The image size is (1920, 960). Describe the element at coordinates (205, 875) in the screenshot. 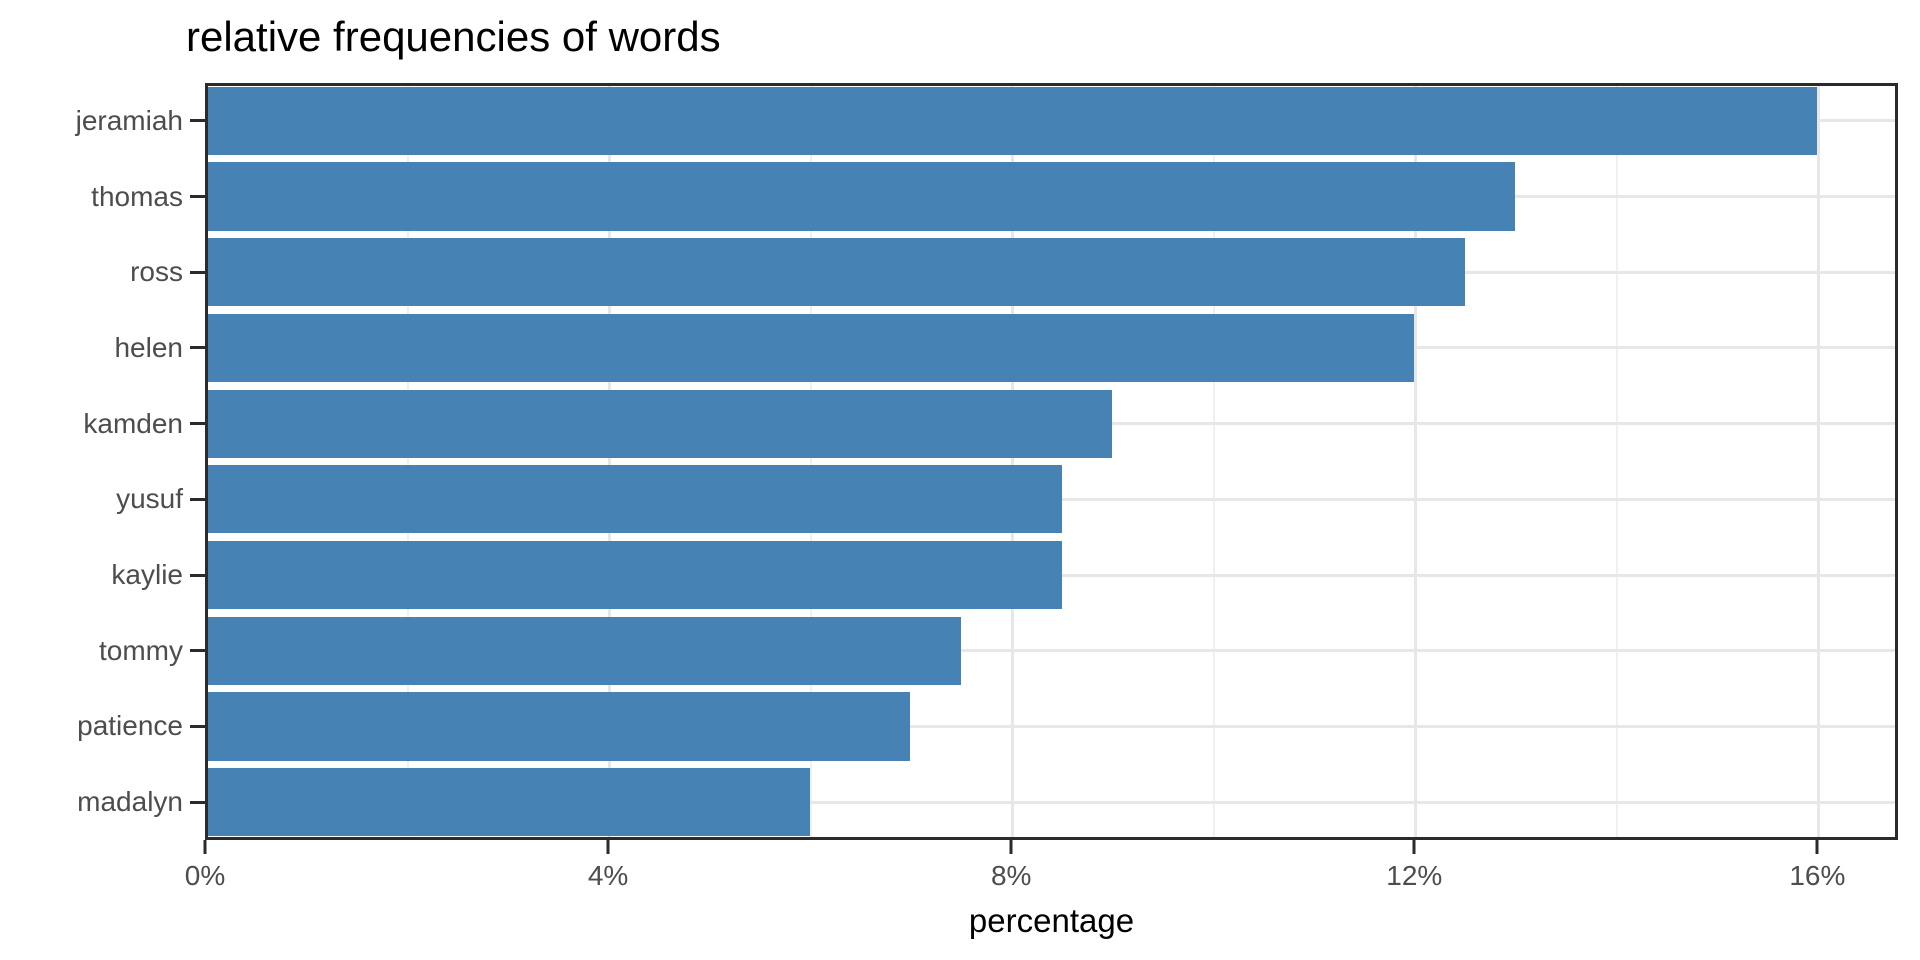

I see `x-axis-tick-label: 0%` at that location.